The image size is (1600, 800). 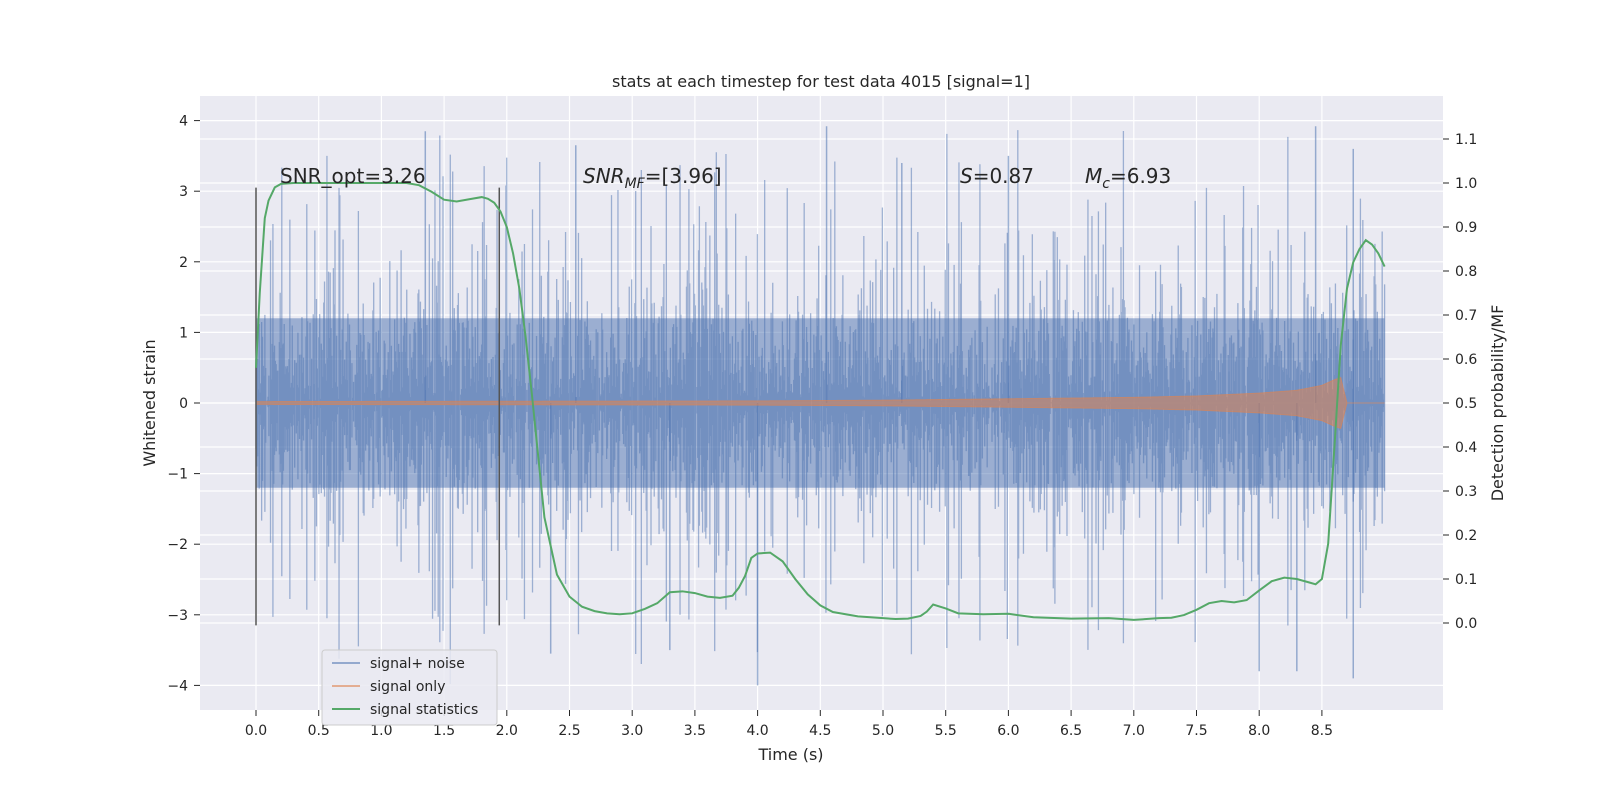 What do you see at coordinates (1466, 272) in the screenshot?
I see `y-right-tick-label: 0.8` at bounding box center [1466, 272].